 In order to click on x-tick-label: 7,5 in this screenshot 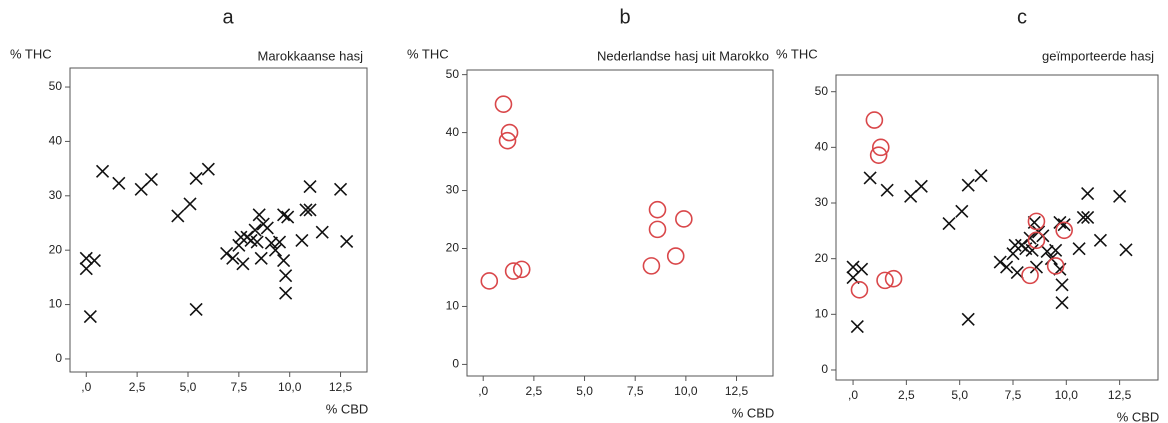, I will do `click(238, 387)`.